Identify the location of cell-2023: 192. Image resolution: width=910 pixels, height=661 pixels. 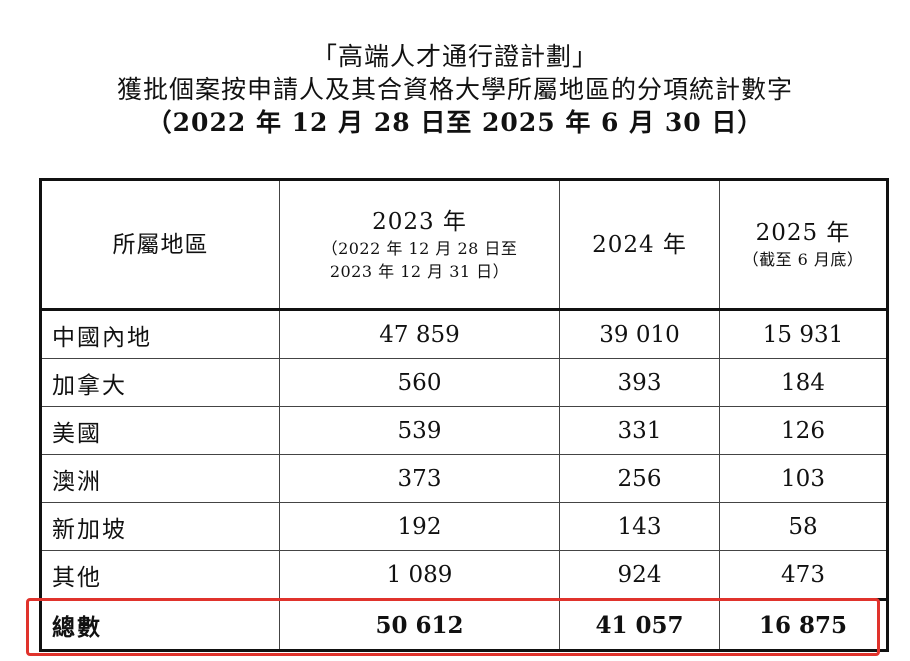
(419, 526).